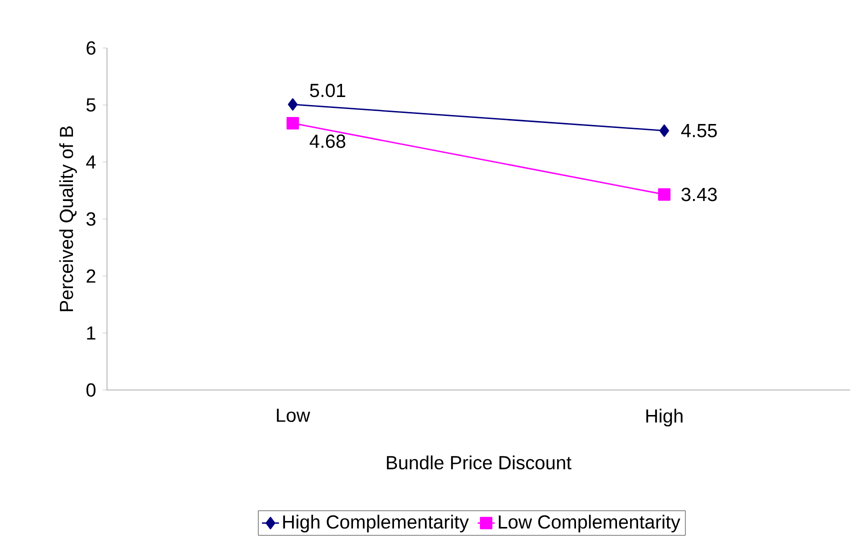 This screenshot has width=857, height=548. Describe the element at coordinates (68, 219) in the screenshot. I see `y-axis-title: Perceived Quality of B` at that location.